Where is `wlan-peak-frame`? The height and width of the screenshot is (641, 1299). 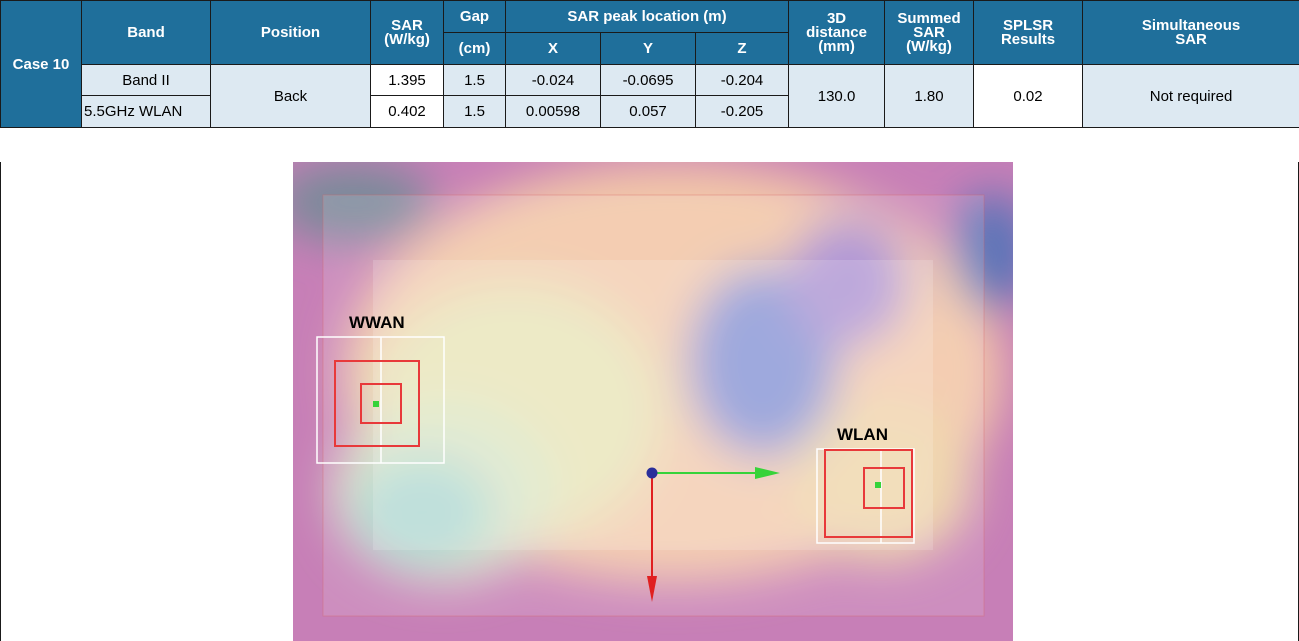 wlan-peak-frame is located at coordinates (884, 488).